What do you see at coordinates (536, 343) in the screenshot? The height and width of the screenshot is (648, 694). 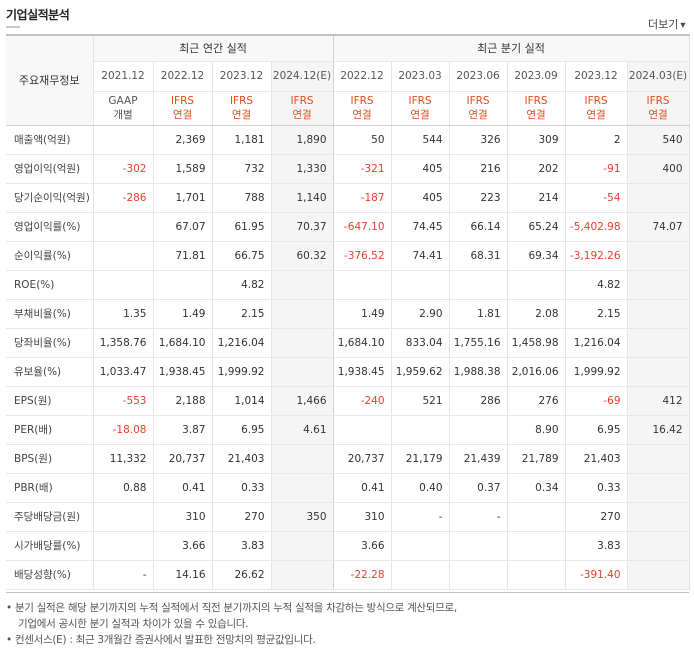 I see `quarterly-value-cell: 1,458.98` at bounding box center [536, 343].